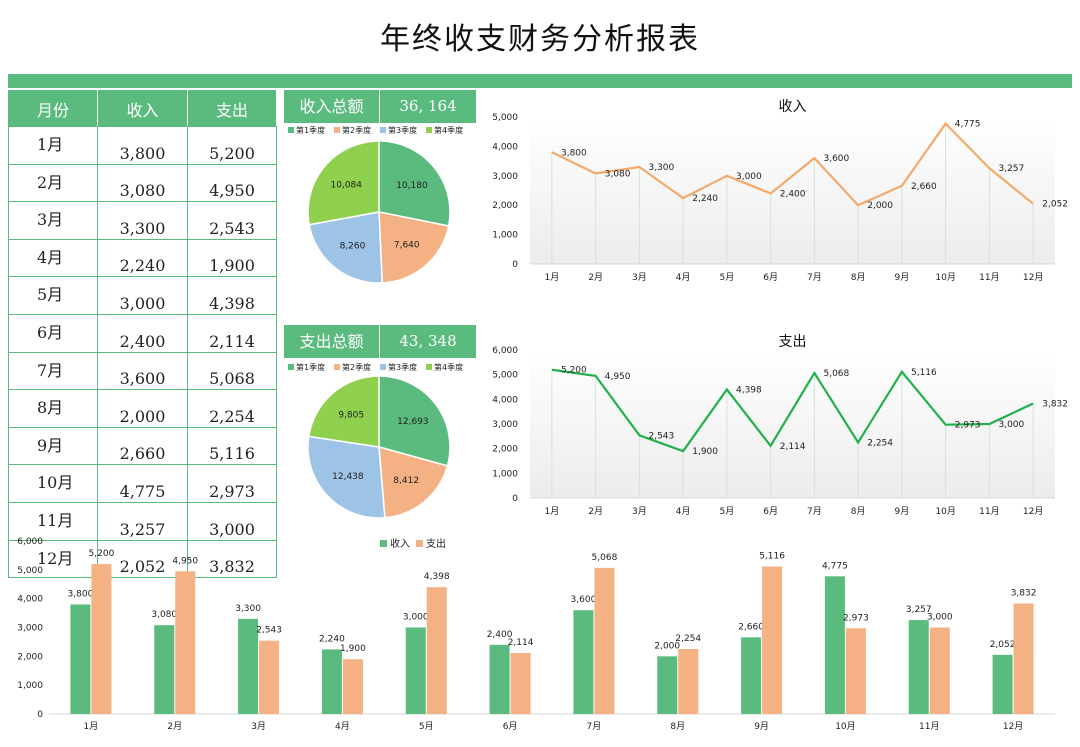  Describe the element at coordinates (1033, 277) in the screenshot. I see `income-line-xtick-label: 12月` at that location.